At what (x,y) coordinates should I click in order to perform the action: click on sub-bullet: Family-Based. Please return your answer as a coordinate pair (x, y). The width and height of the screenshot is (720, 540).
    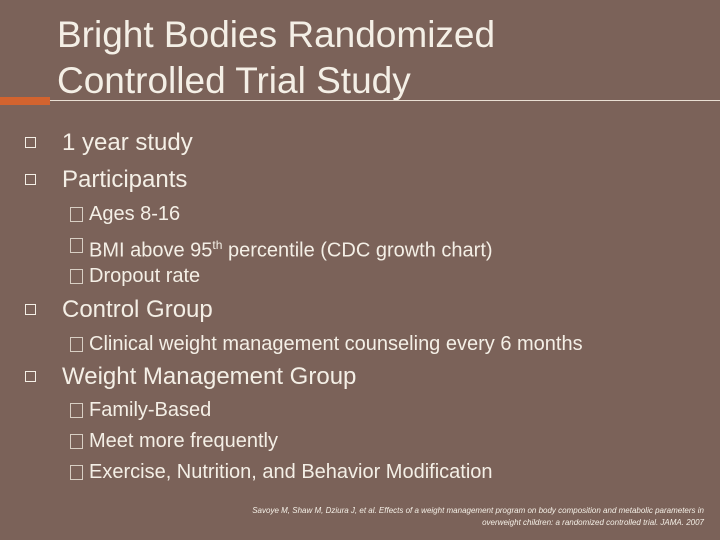
    Looking at the image, I should click on (140, 410).